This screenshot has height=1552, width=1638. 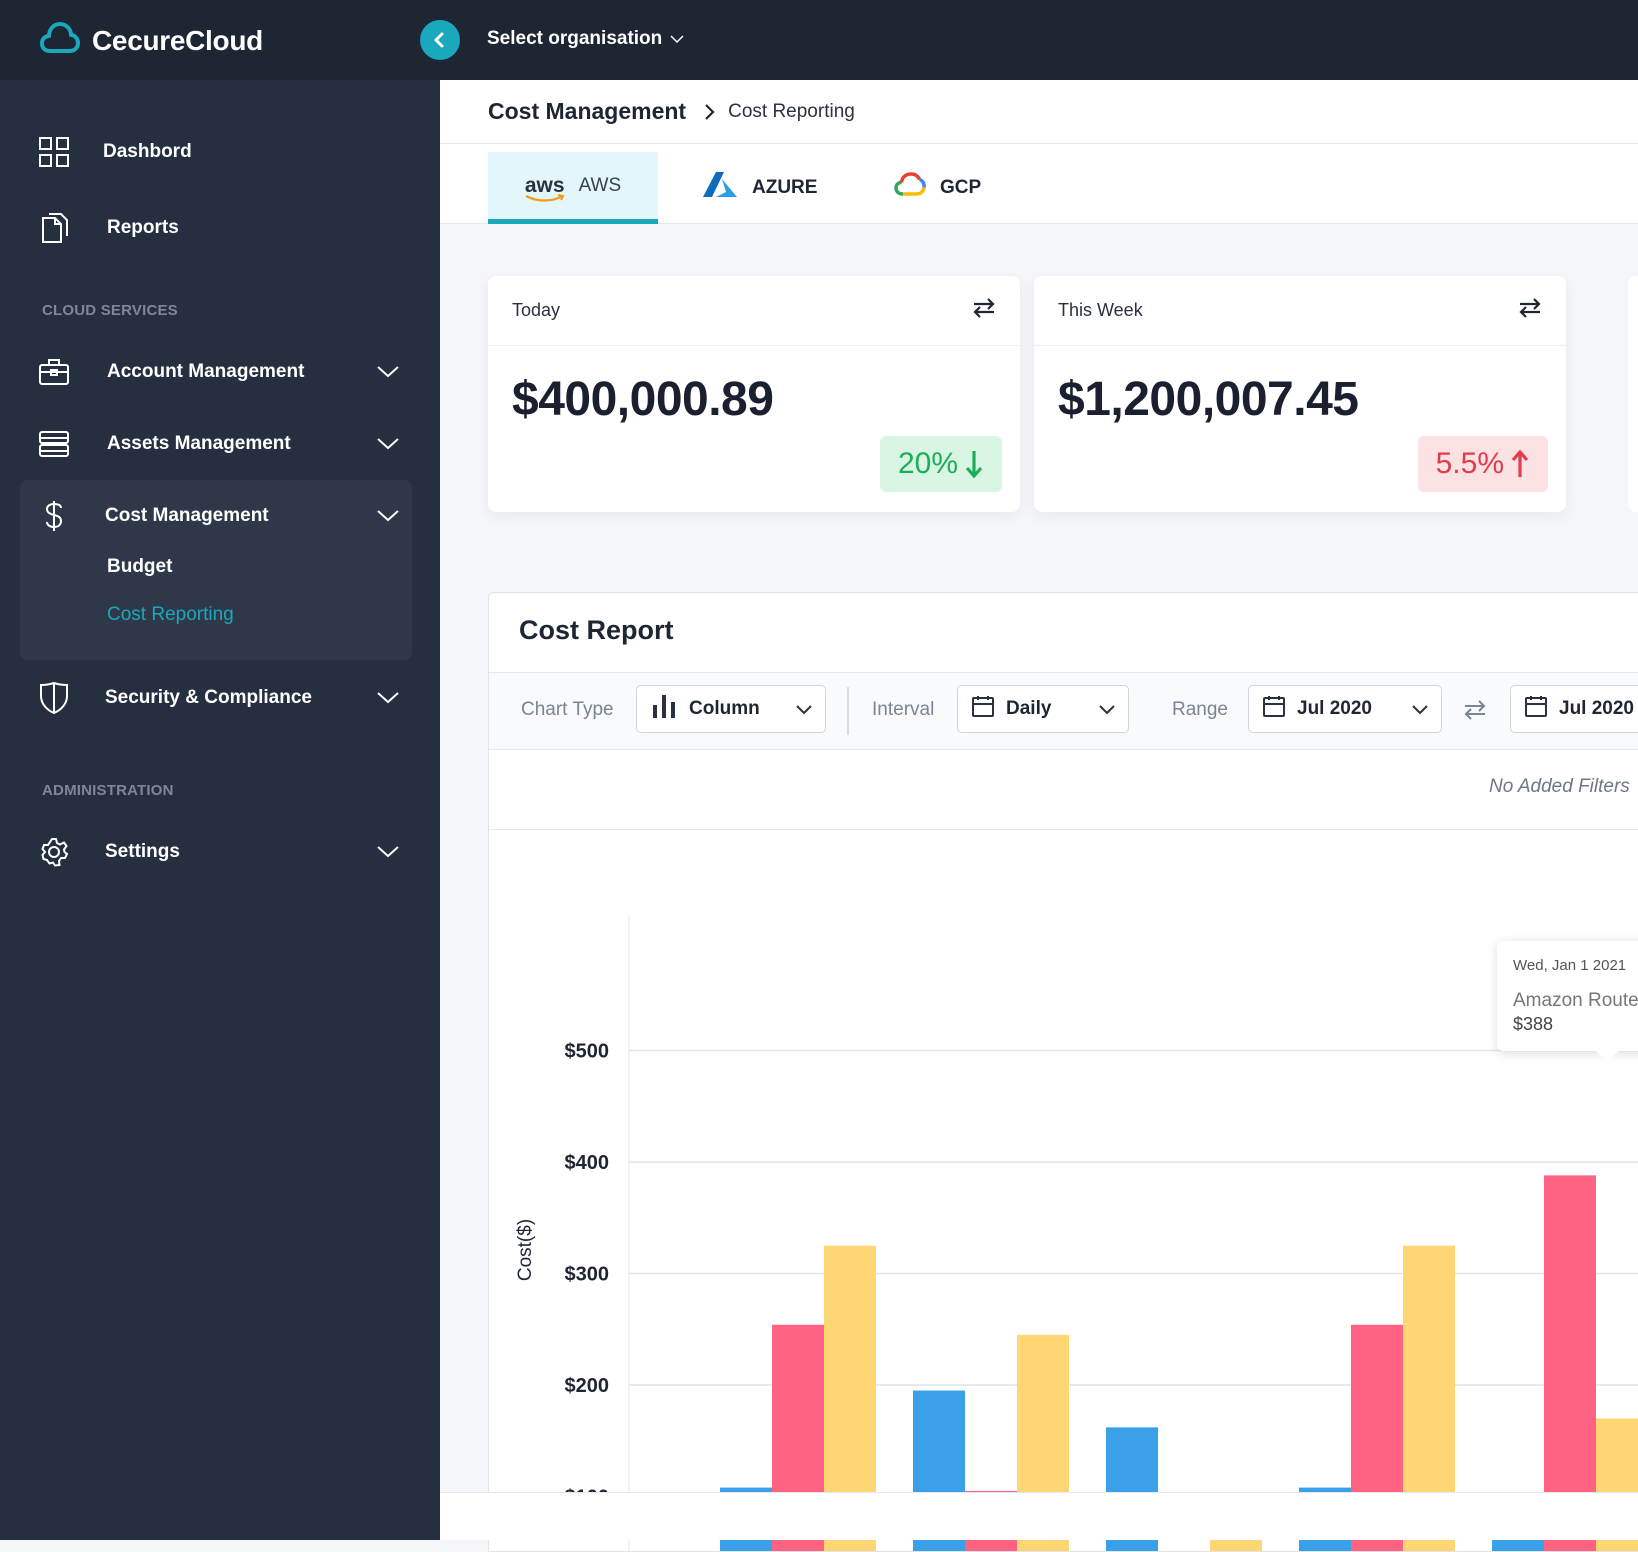 I want to click on tab-azure-label: AZURE, so click(x=784, y=188).